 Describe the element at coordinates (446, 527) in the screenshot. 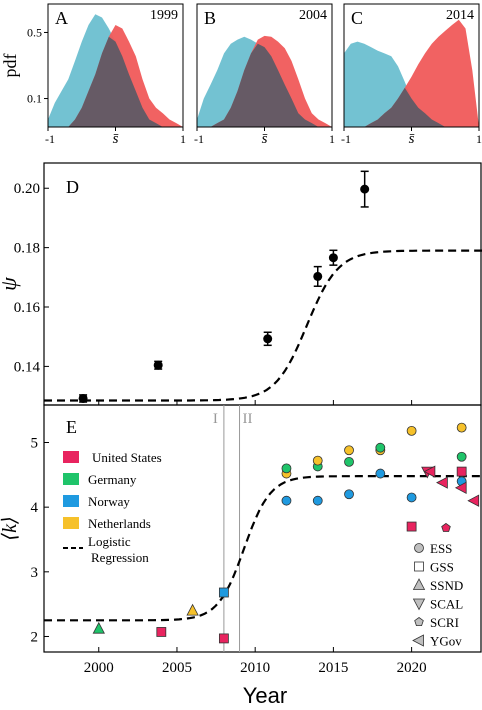

I see `data-marker-pentagon` at that location.